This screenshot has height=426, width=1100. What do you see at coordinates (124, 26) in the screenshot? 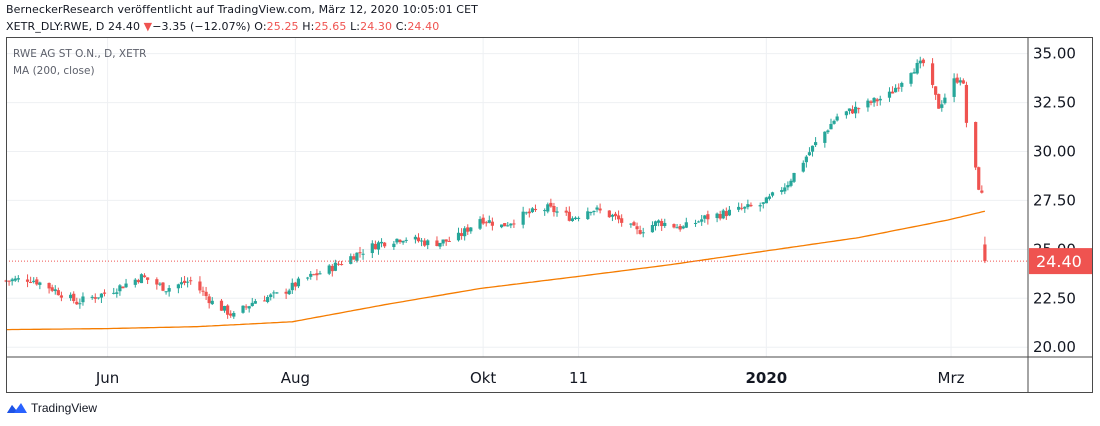
I see `last-price: 24.40` at bounding box center [124, 26].